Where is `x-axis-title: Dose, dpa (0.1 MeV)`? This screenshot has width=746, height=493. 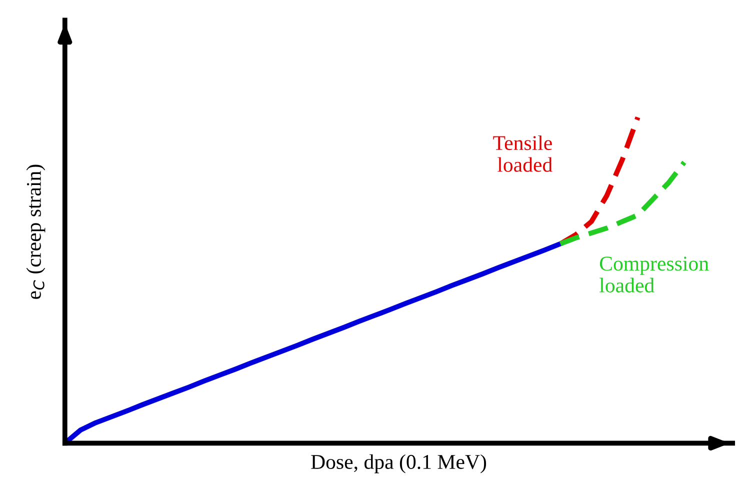 x-axis-title: Dose, dpa (0.1 MeV) is located at coordinates (398, 464).